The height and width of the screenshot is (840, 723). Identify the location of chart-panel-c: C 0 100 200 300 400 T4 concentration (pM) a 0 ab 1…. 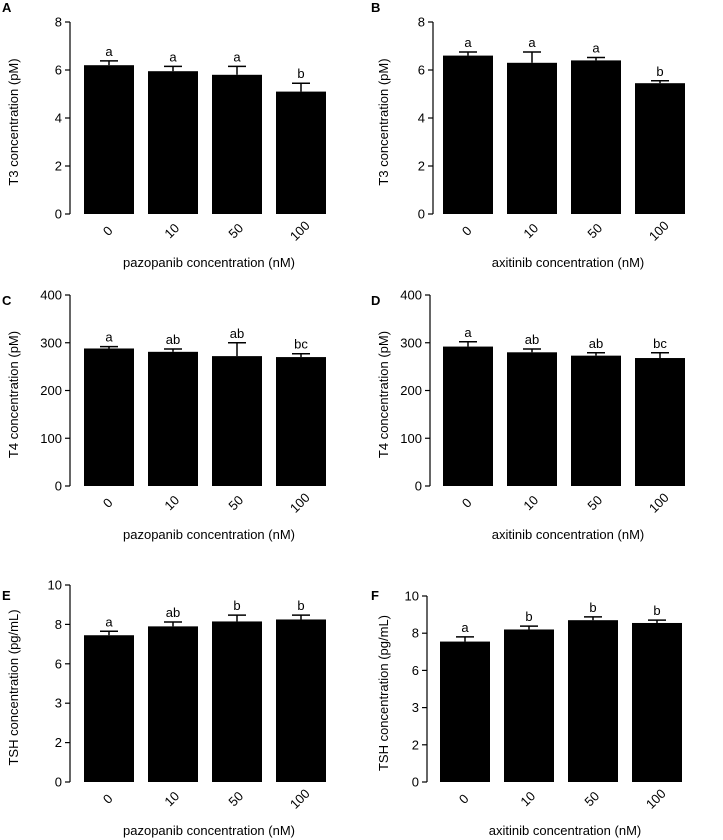
(164, 415).